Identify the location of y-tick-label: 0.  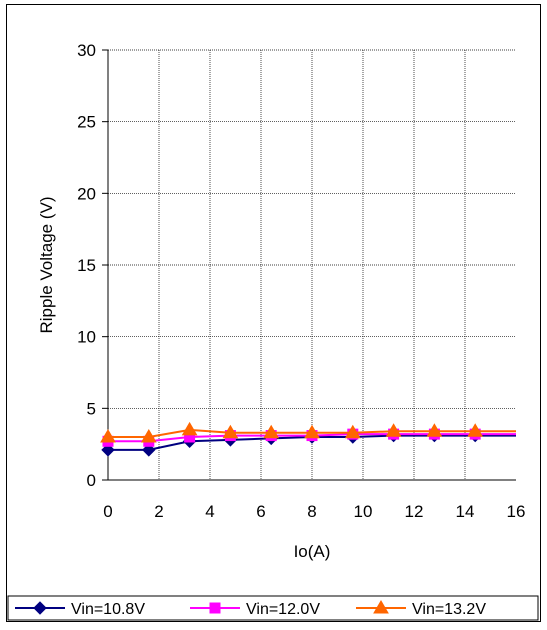
(91, 480).